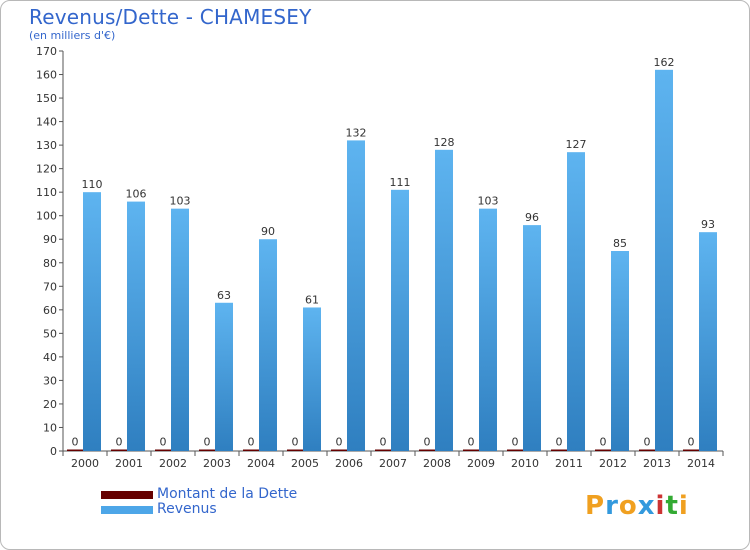 This screenshot has height=550, width=750. What do you see at coordinates (129, 463) in the screenshot?
I see `x-tick-label: 2001` at bounding box center [129, 463].